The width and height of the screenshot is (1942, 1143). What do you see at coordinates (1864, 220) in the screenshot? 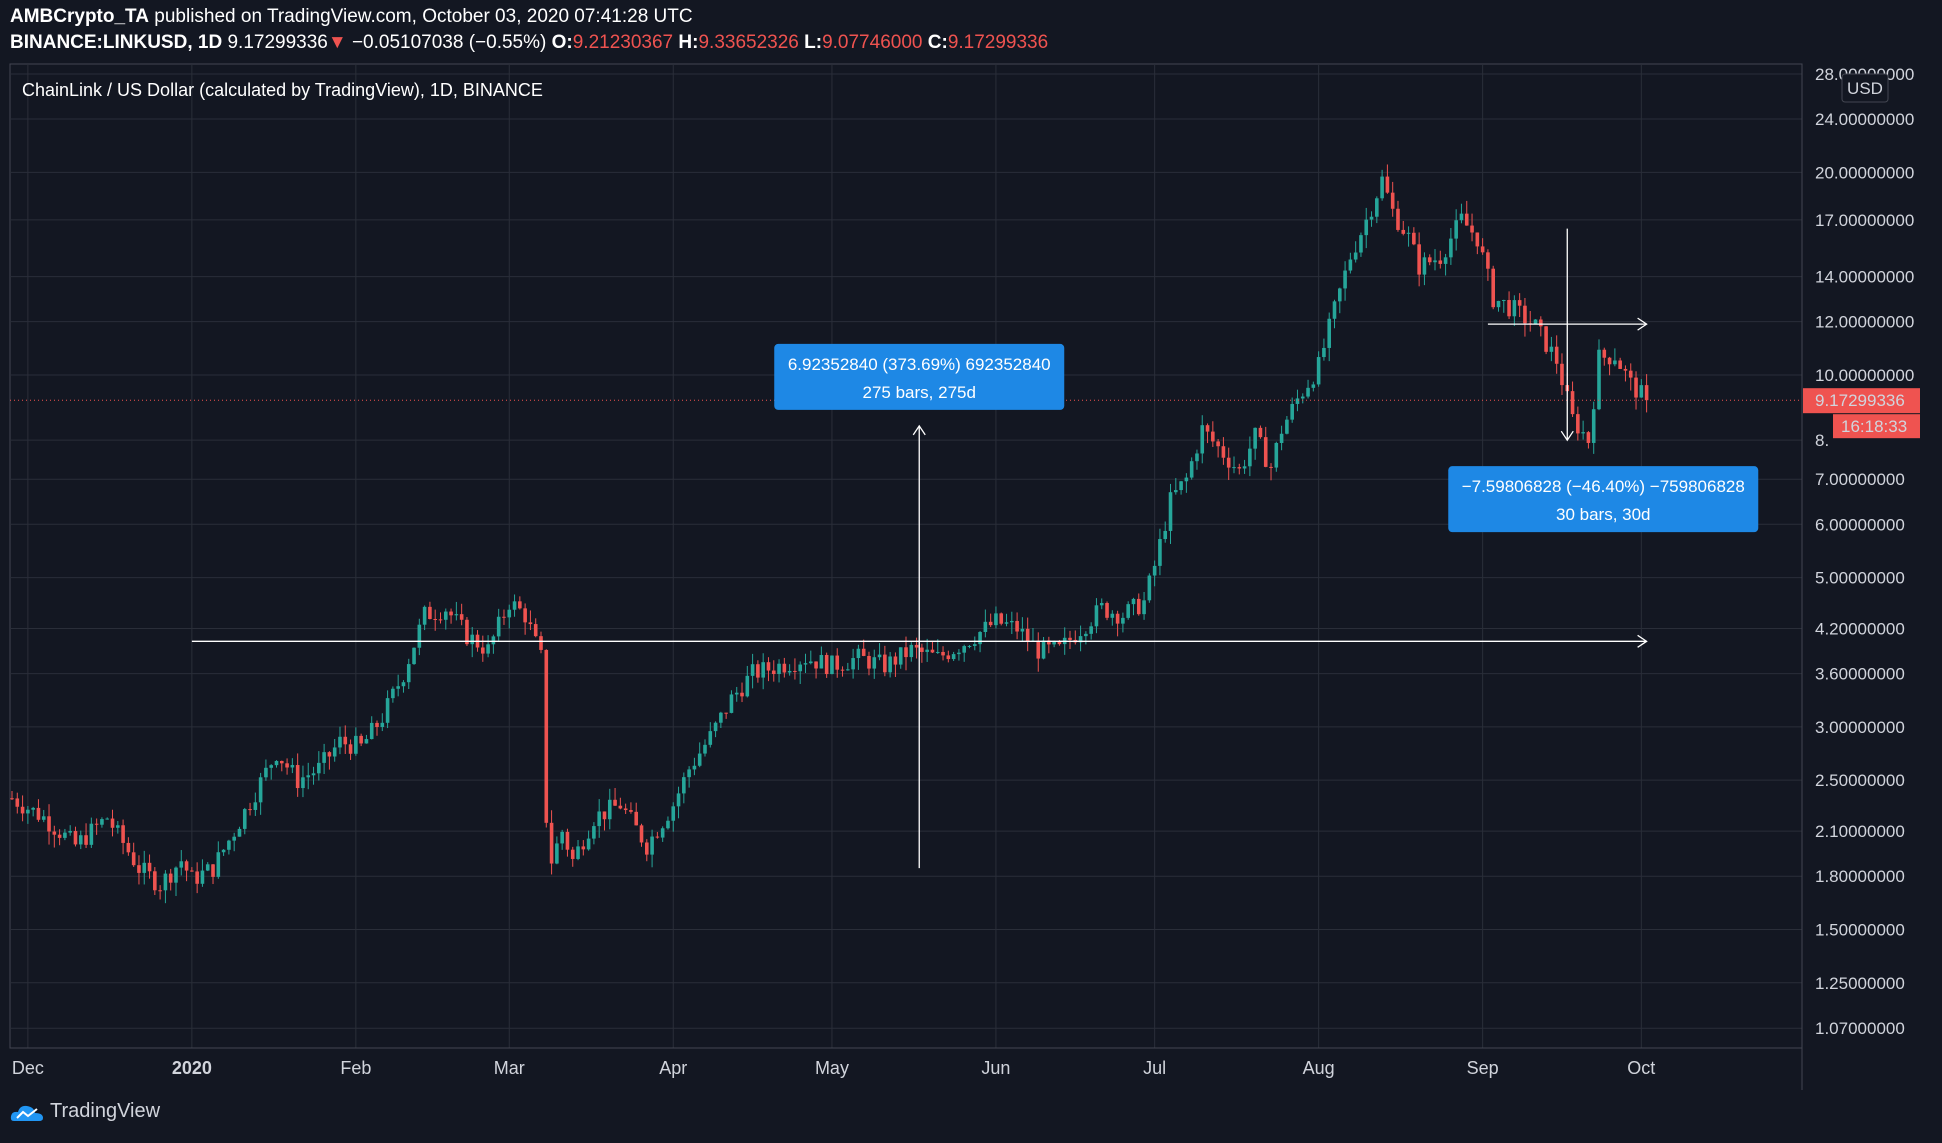
I see `y-tick-label: 17.00000000` at bounding box center [1864, 220].